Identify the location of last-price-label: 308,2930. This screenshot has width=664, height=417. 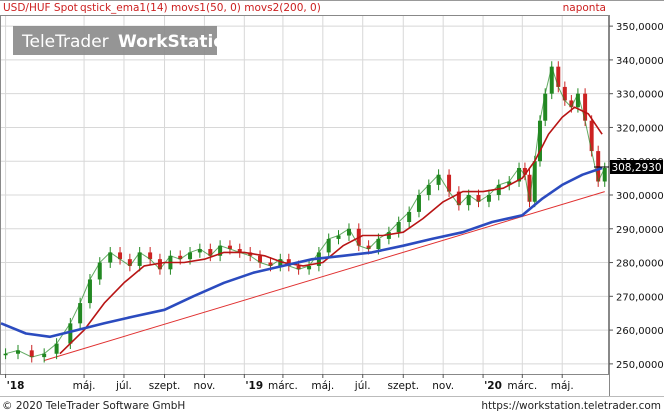
(636, 168).